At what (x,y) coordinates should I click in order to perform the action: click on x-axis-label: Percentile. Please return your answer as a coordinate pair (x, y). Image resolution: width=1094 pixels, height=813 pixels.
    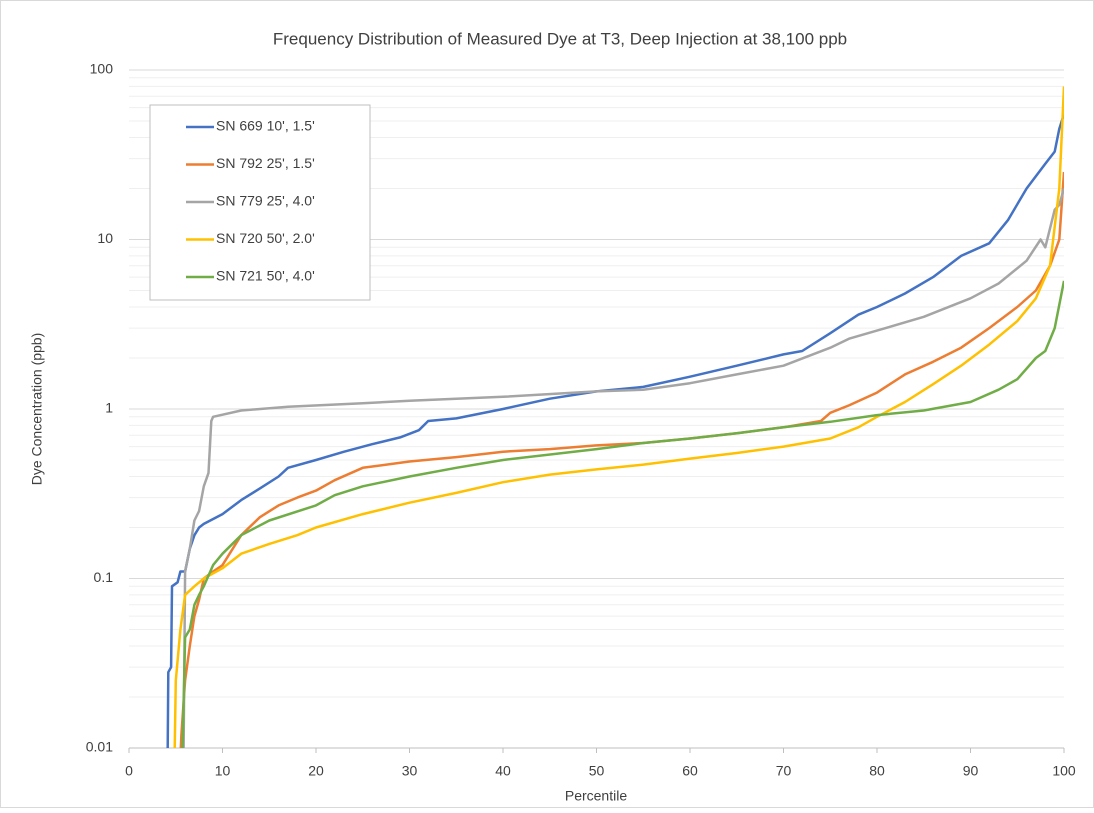
    Looking at the image, I should click on (596, 796).